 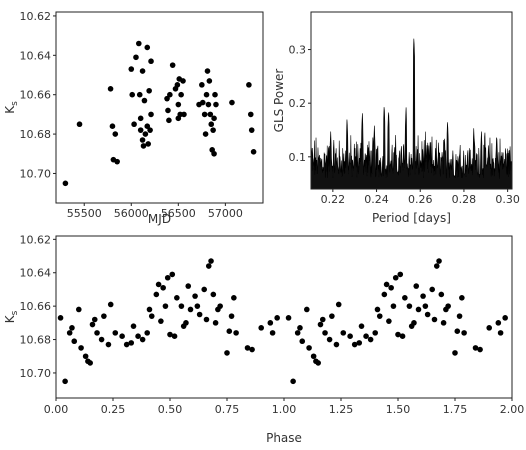 What do you see at coordinates (36, 373) in the screenshot?
I see `y-tick-label: 10.70` at bounding box center [36, 373].